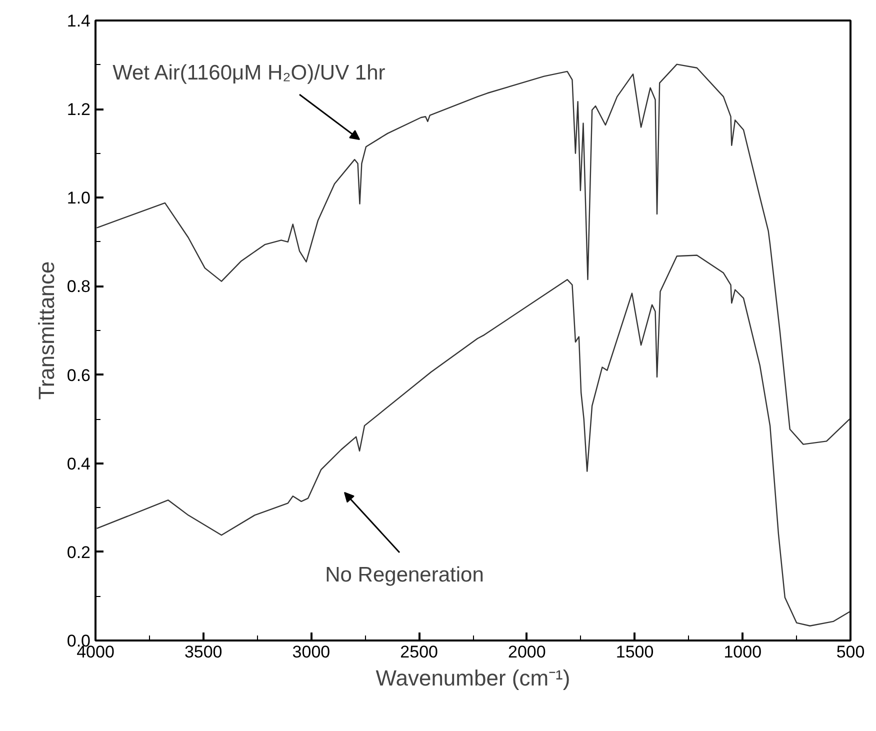 Image resolution: width=876 pixels, height=731 pixels. I want to click on x-tick-label: 1500, so click(635, 652).